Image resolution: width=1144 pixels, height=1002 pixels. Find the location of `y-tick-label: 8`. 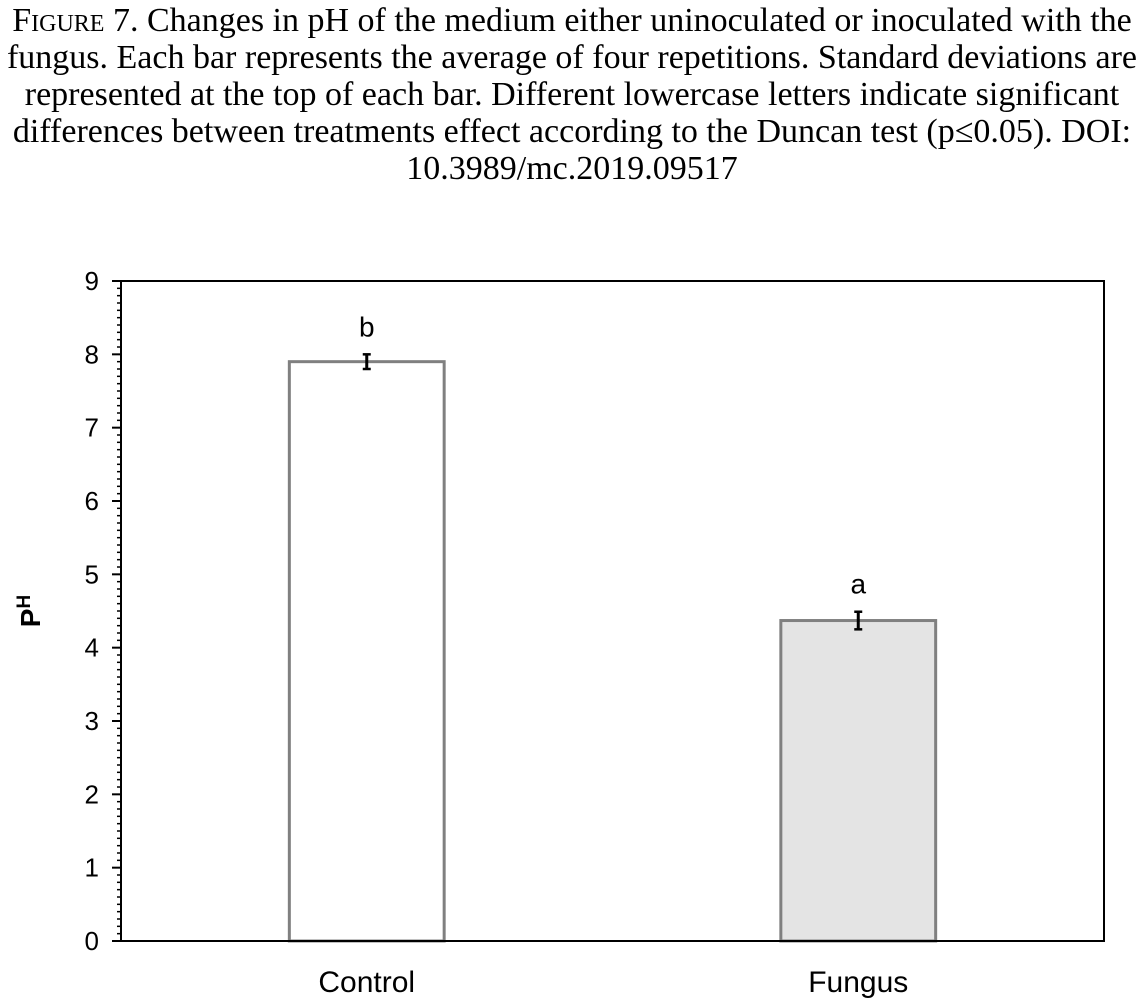

y-tick-label: 8 is located at coordinates (92, 354).